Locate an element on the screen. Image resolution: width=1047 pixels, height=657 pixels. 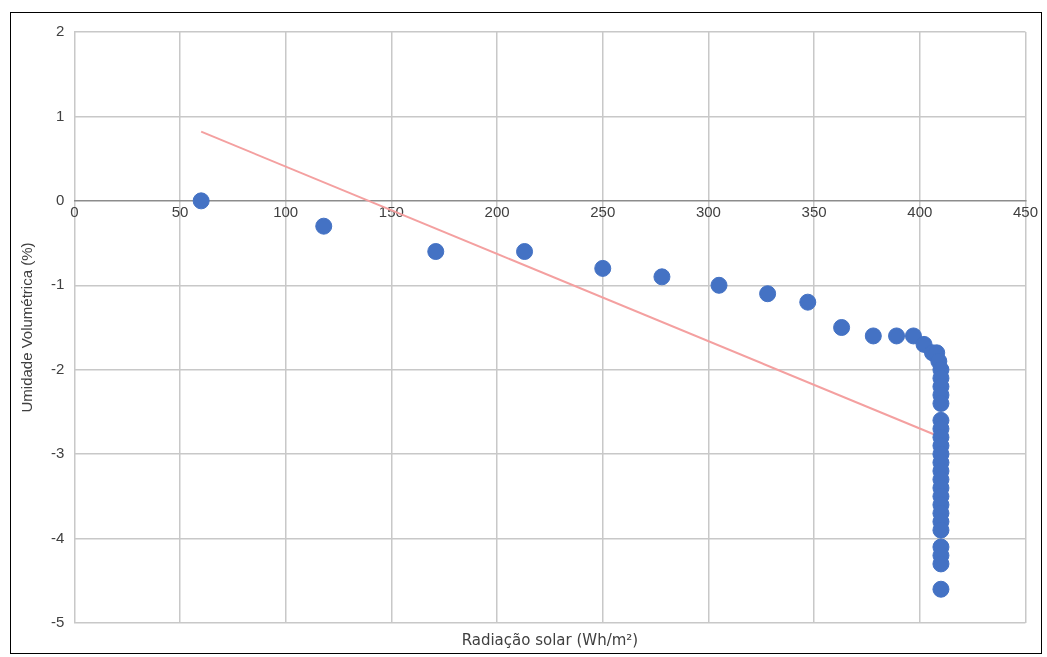
x-tick-label: 50 is located at coordinates (180, 211).